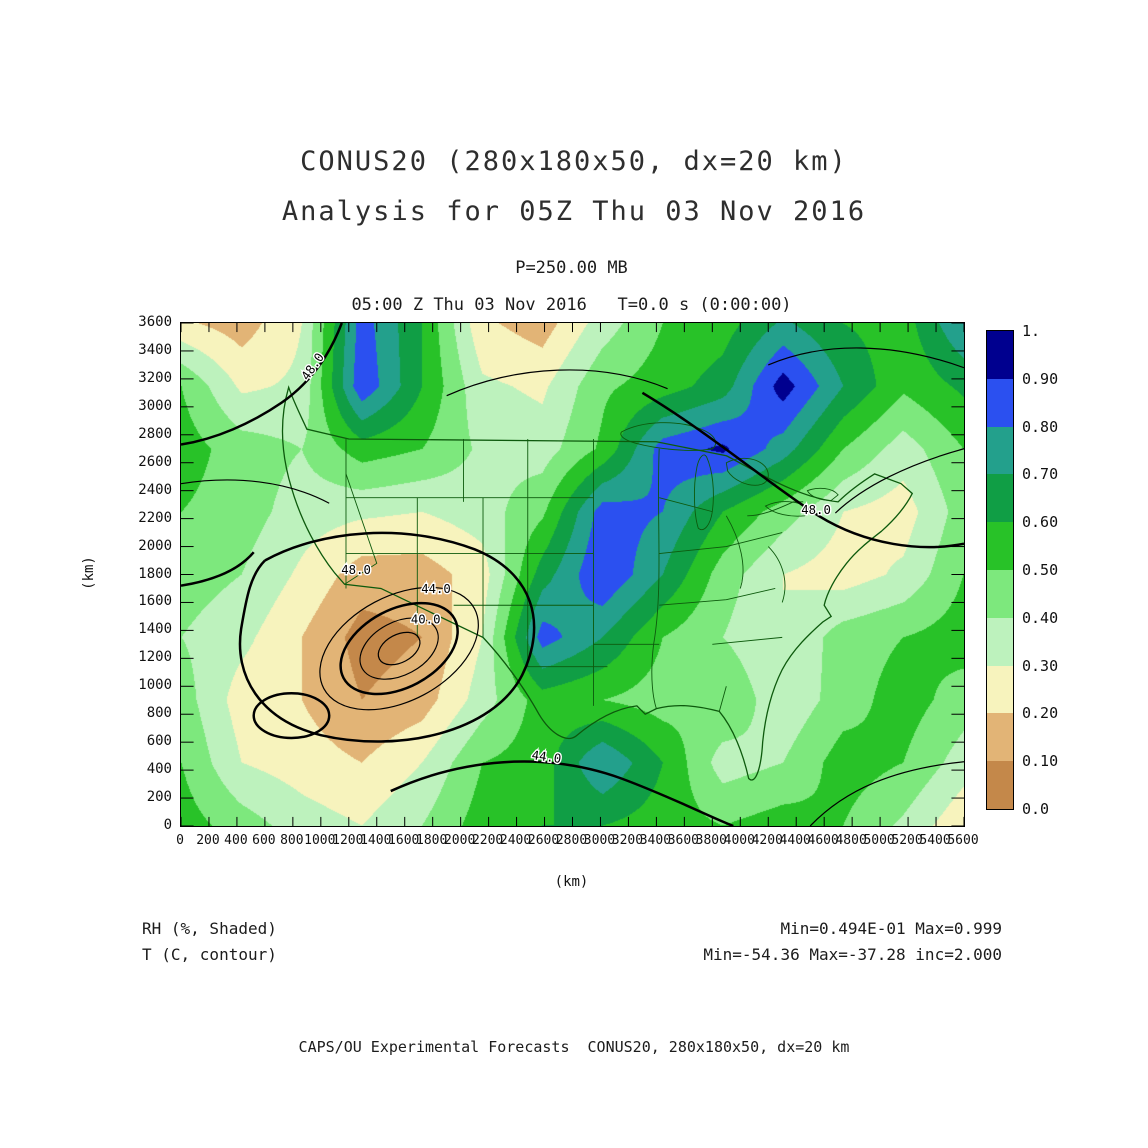 The width and height of the screenshot is (1148, 1148). What do you see at coordinates (1040, 426) in the screenshot?
I see `colorbar-tick-label: 0.80` at bounding box center [1040, 426].